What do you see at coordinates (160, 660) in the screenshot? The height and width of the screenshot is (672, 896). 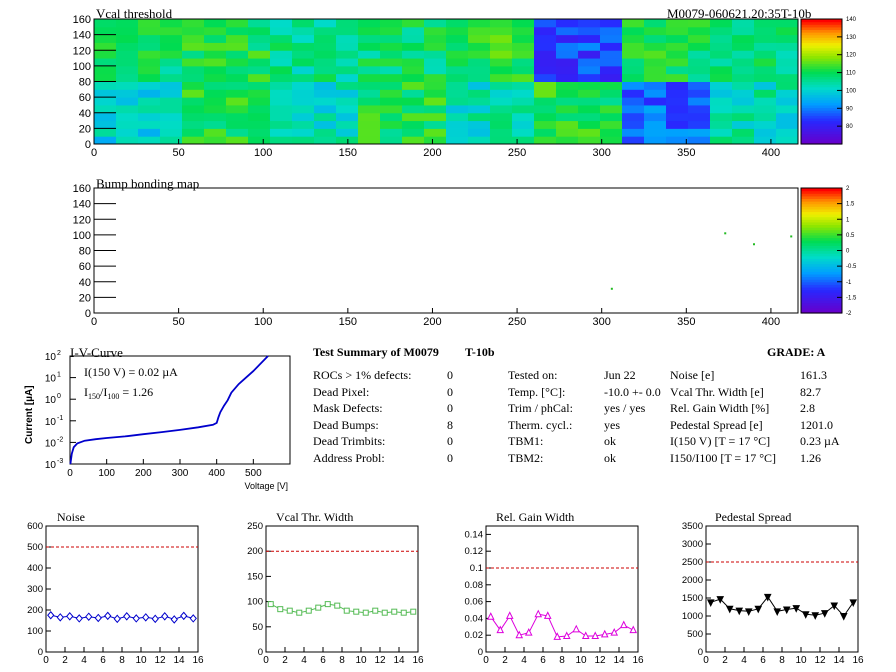 I see `x-tick-label: 12` at bounding box center [160, 660].